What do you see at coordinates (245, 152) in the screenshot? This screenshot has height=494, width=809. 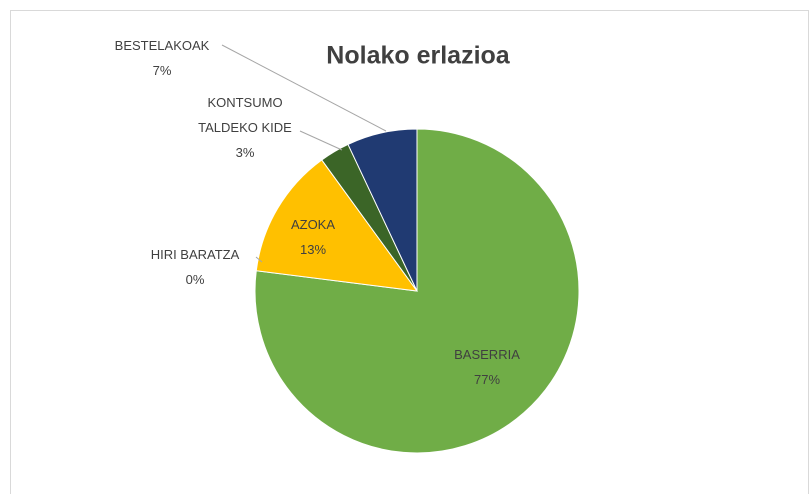 I see `value-label: 3%` at bounding box center [245, 152].